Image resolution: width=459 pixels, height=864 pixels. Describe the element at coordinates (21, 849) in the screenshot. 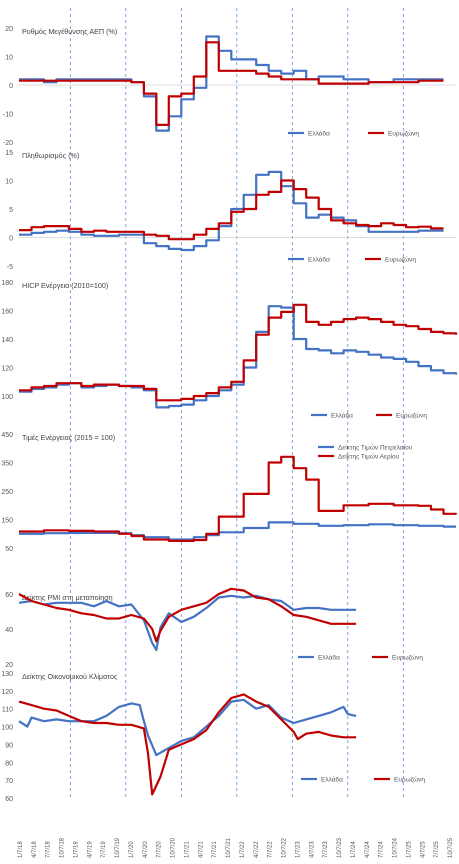

I see `x-tick-label: 1/7/18` at that location.